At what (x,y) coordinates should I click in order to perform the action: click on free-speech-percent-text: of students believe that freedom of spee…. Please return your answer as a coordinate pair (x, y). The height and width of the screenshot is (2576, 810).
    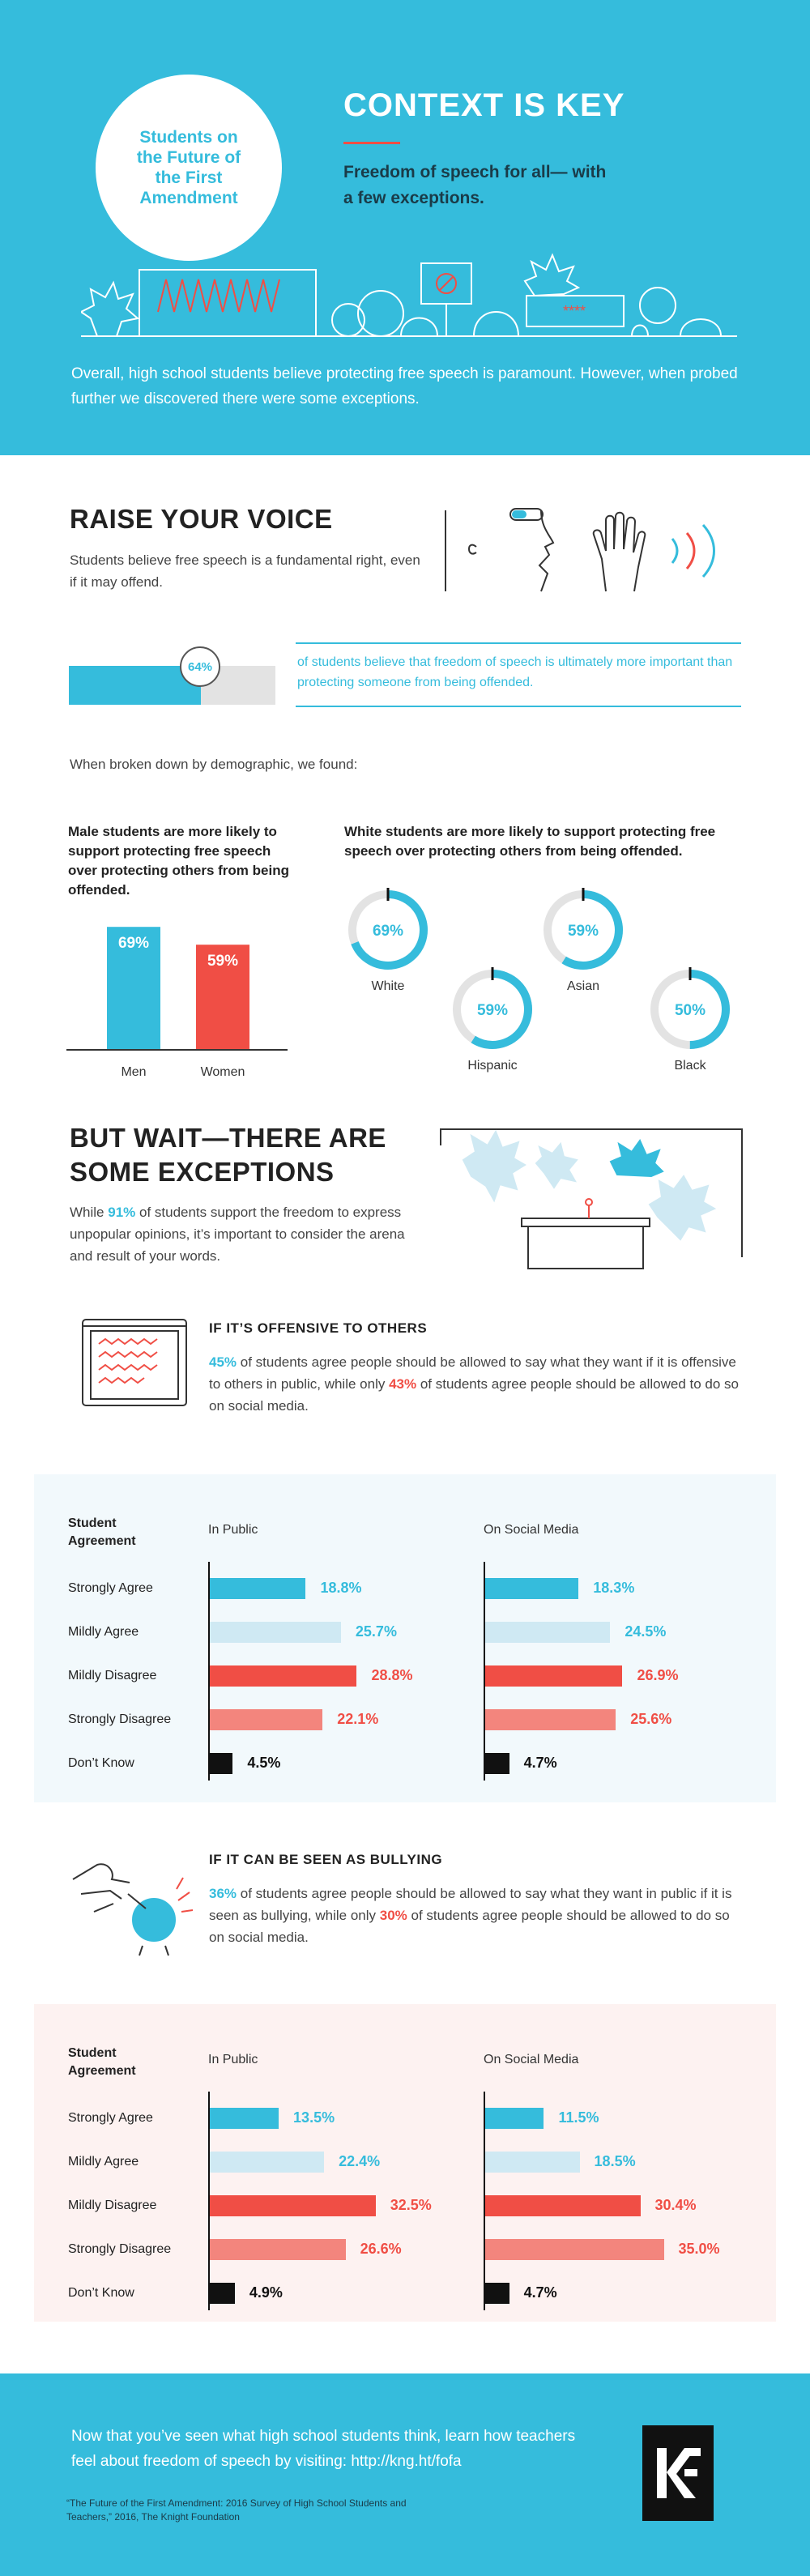
    Looking at the image, I should click on (518, 674).